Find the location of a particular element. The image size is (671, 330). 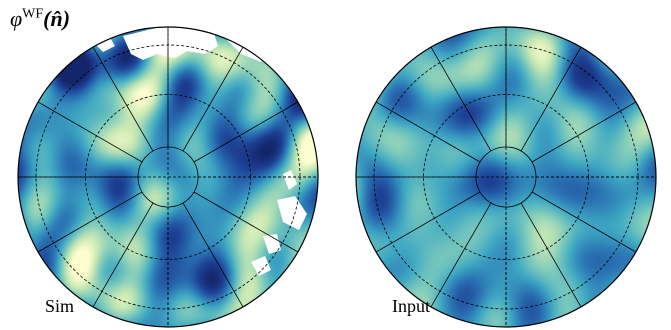

figure-title: φWF(n̂) is located at coordinates (40, 19).